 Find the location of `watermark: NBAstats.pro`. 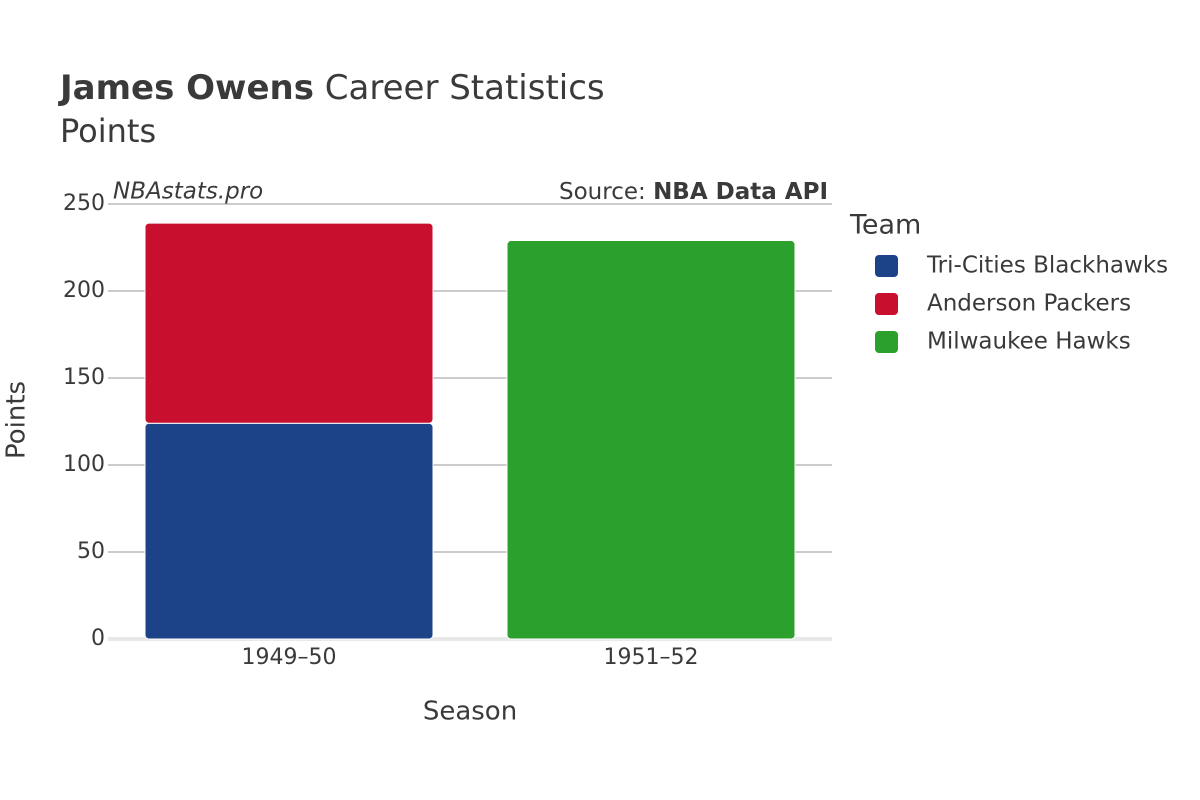

watermark: NBAstats.pro is located at coordinates (188, 192).